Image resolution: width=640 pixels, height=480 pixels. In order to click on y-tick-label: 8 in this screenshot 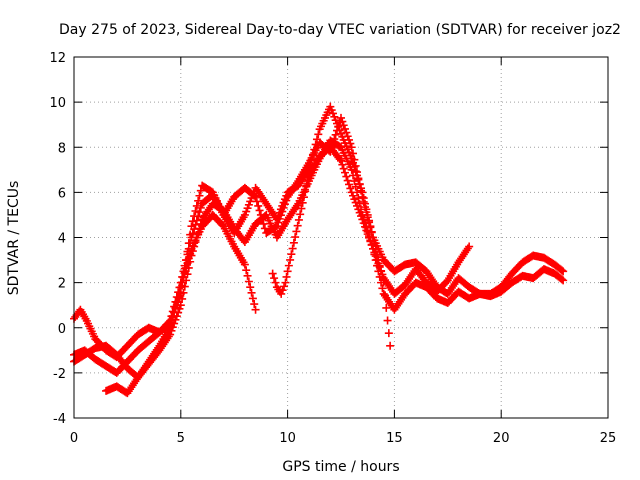, I will do `click(62, 148)`.